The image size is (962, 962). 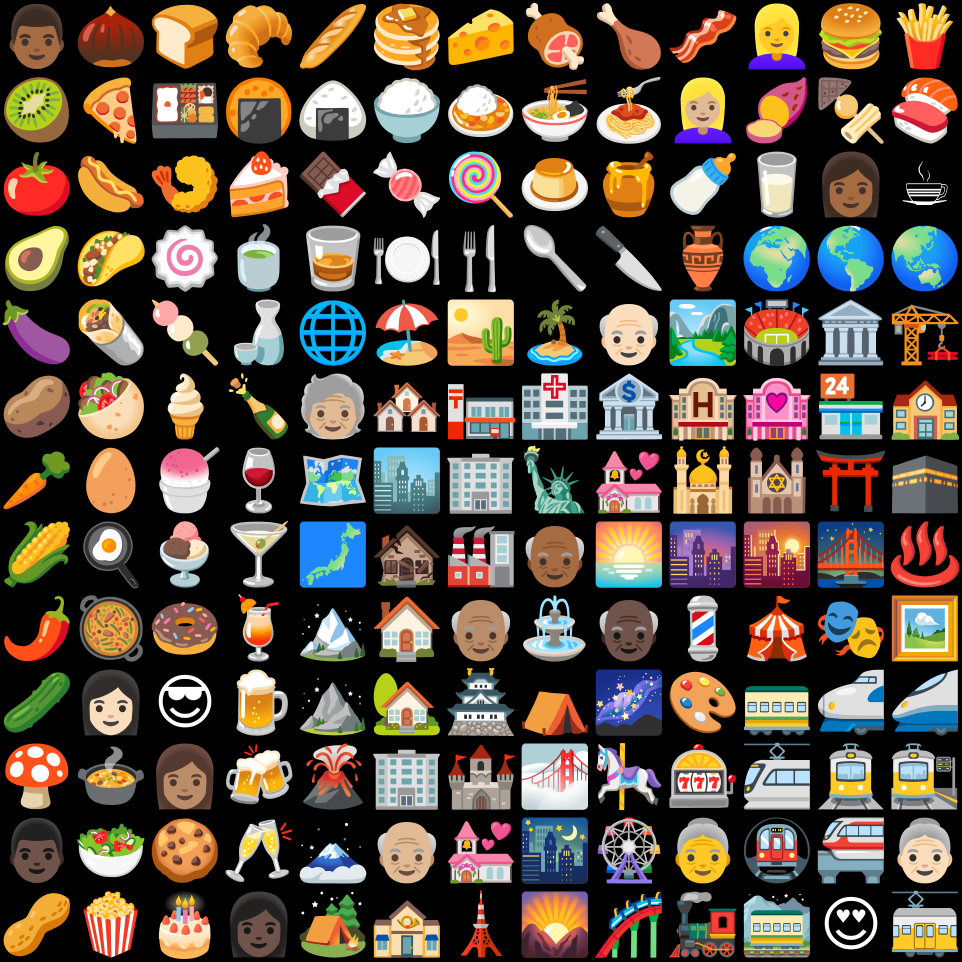 What do you see at coordinates (777, 629) in the screenshot?
I see `circus-tent-icon: 🎪` at bounding box center [777, 629].